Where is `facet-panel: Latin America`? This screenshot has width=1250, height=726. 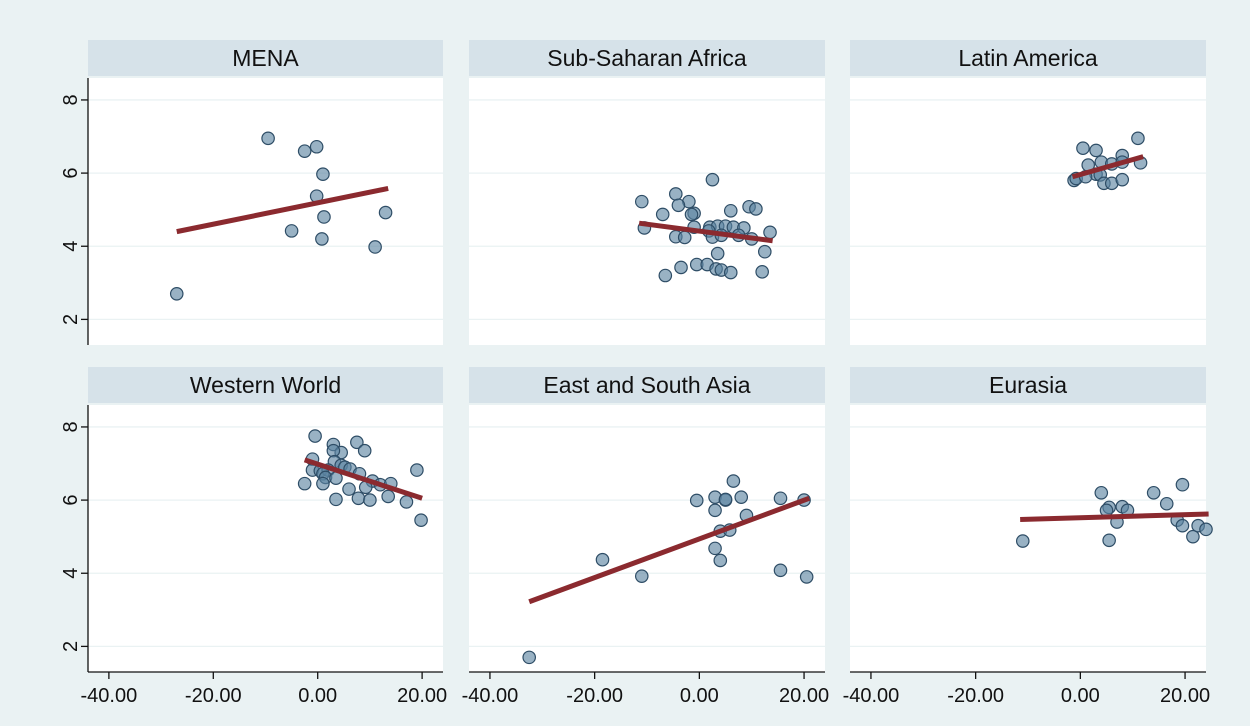 facet-panel: Latin America is located at coordinates (1028, 192).